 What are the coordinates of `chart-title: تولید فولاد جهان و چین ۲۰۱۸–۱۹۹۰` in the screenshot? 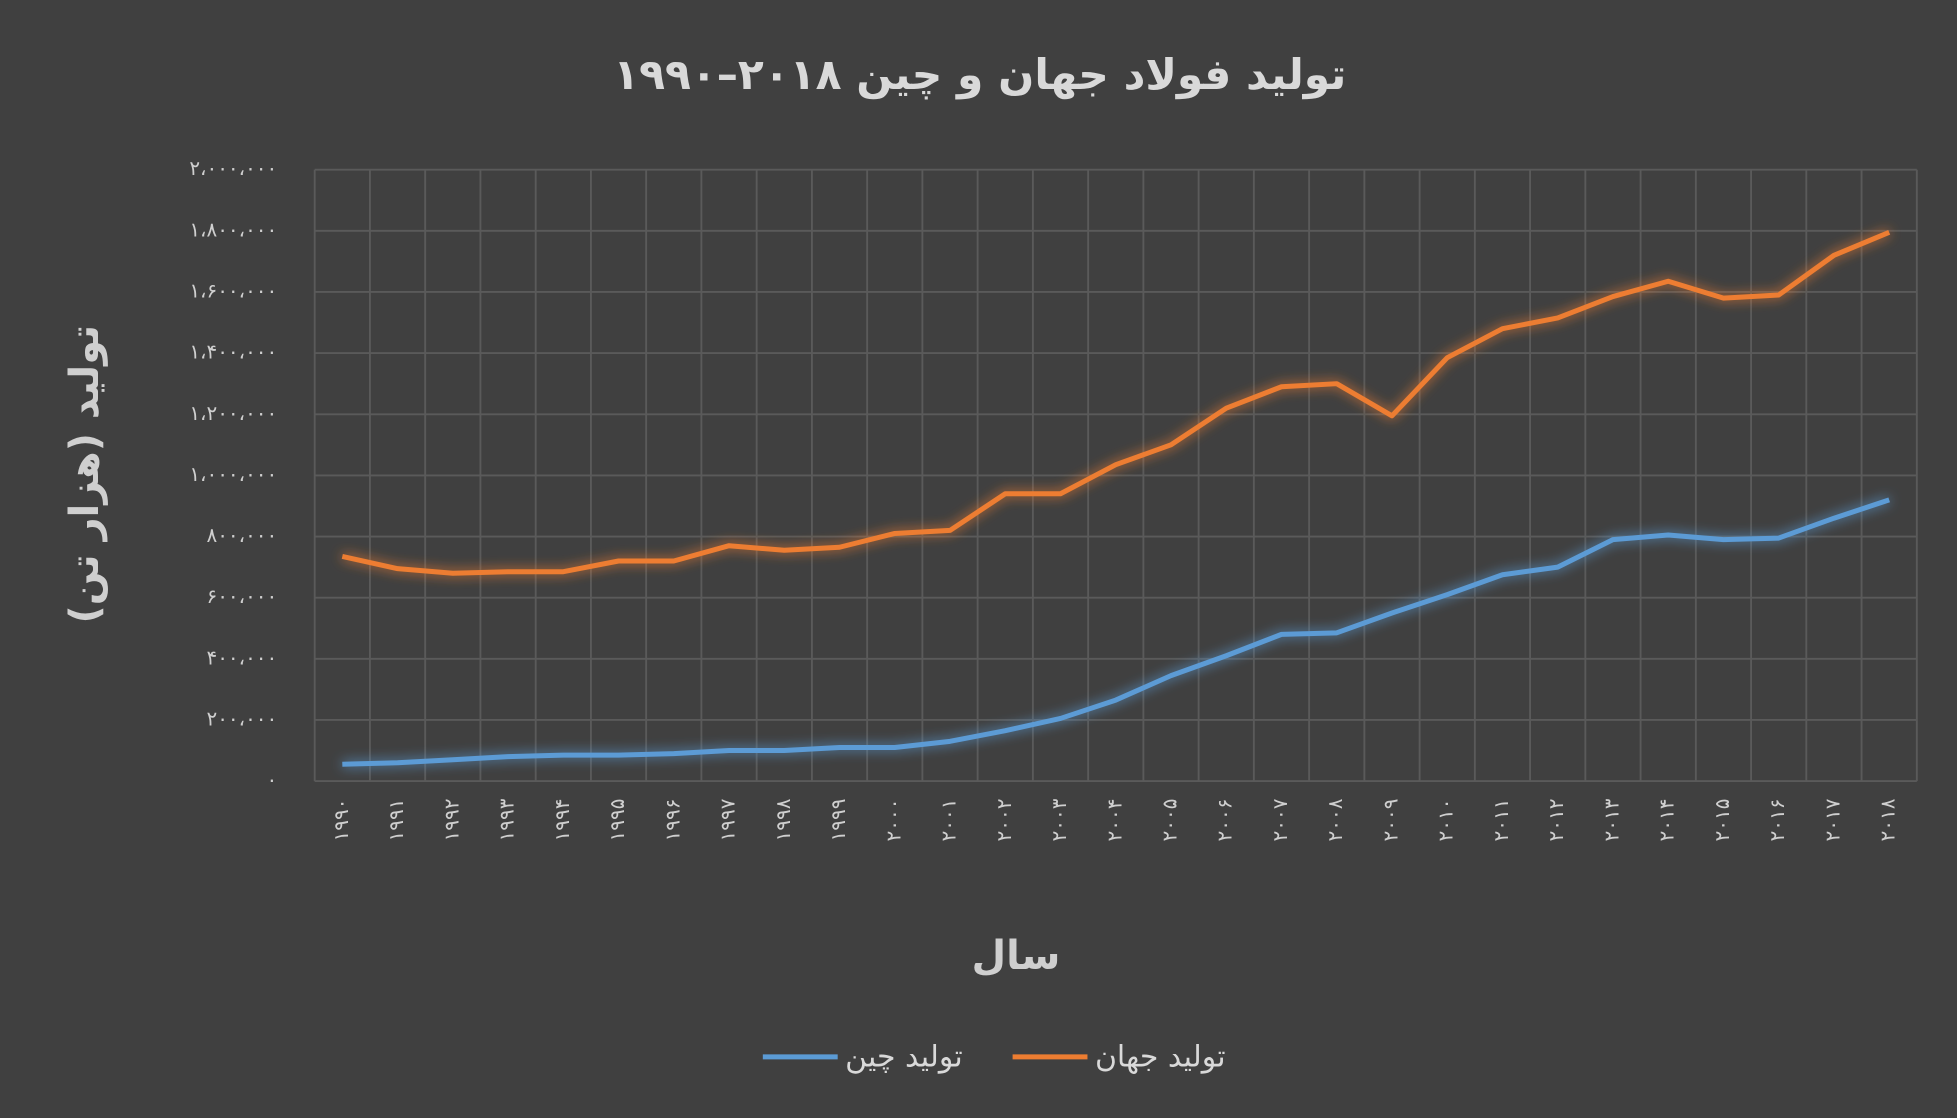 It's located at (979, 75).